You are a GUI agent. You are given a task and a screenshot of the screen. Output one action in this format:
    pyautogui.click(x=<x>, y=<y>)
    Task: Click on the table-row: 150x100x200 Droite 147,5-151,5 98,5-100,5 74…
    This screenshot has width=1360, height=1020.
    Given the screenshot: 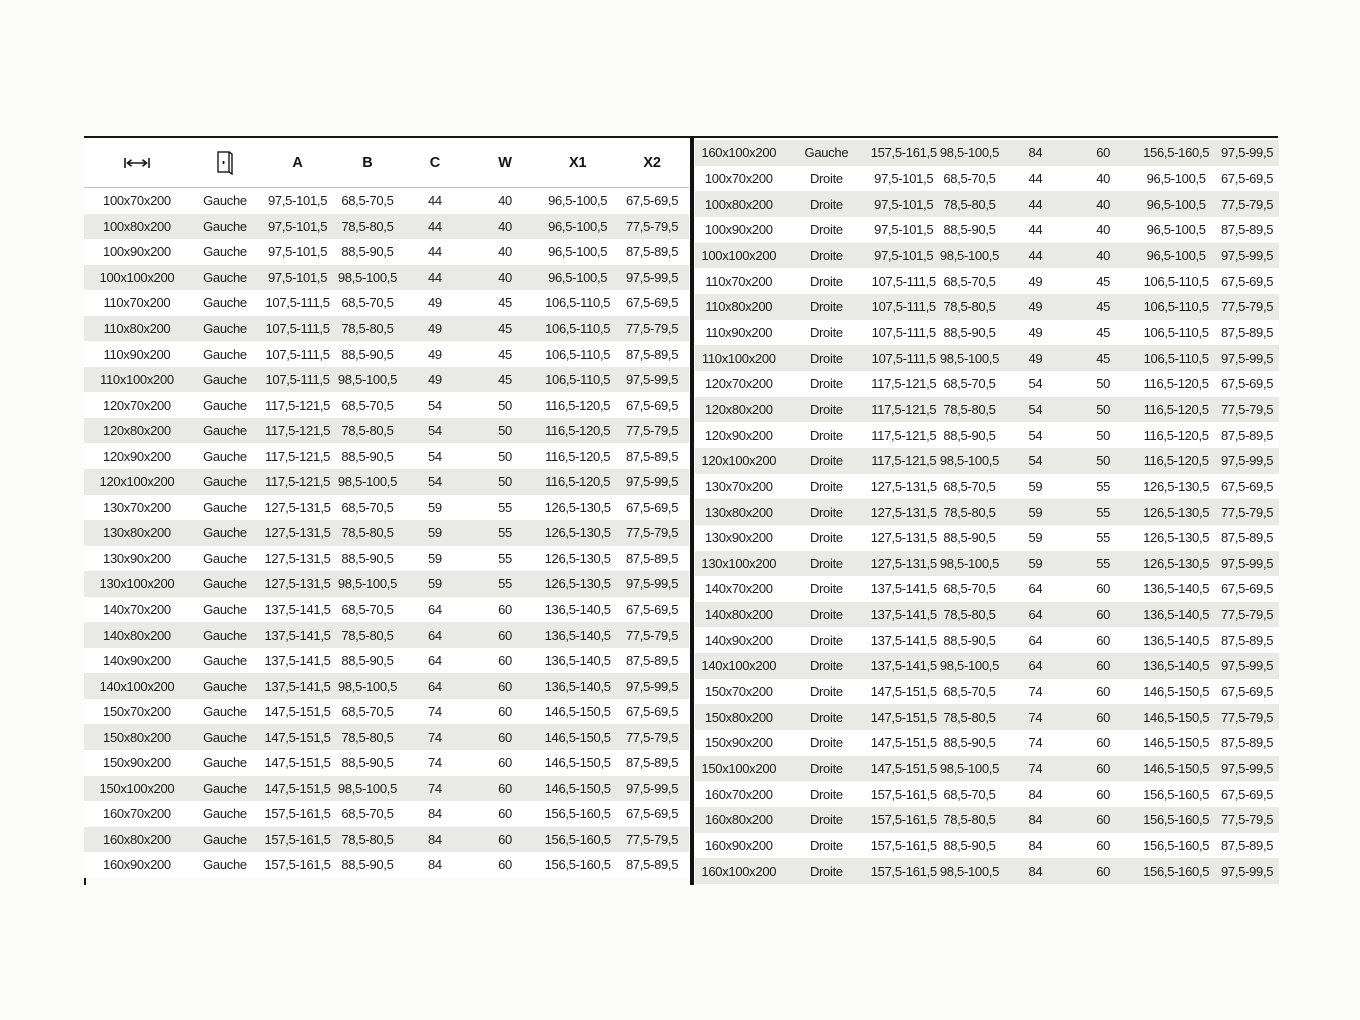 What is the action you would take?
    pyautogui.click(x=987, y=768)
    